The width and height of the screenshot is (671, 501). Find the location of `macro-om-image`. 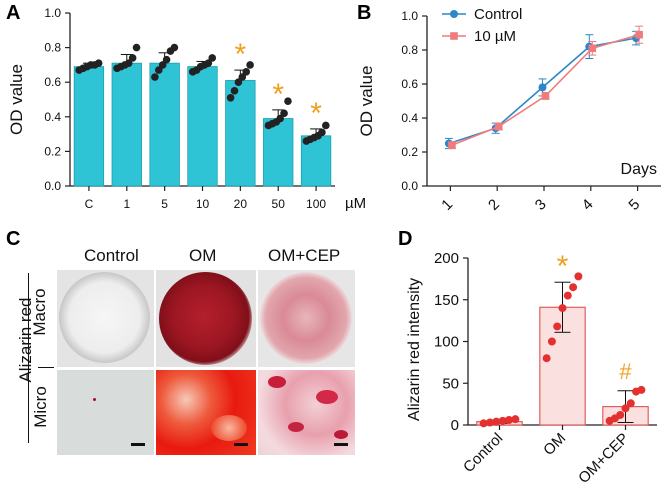

macro-om-image is located at coordinates (206, 318).